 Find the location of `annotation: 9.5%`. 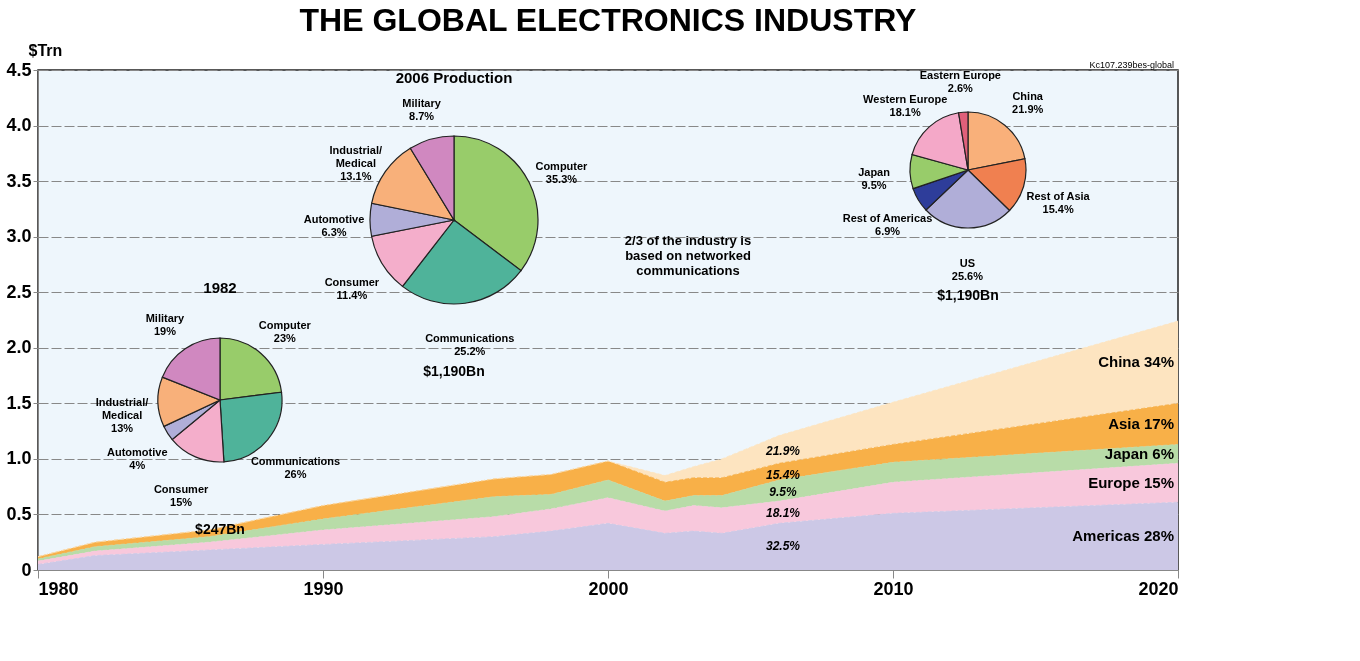

annotation: 9.5% is located at coordinates (783, 492).